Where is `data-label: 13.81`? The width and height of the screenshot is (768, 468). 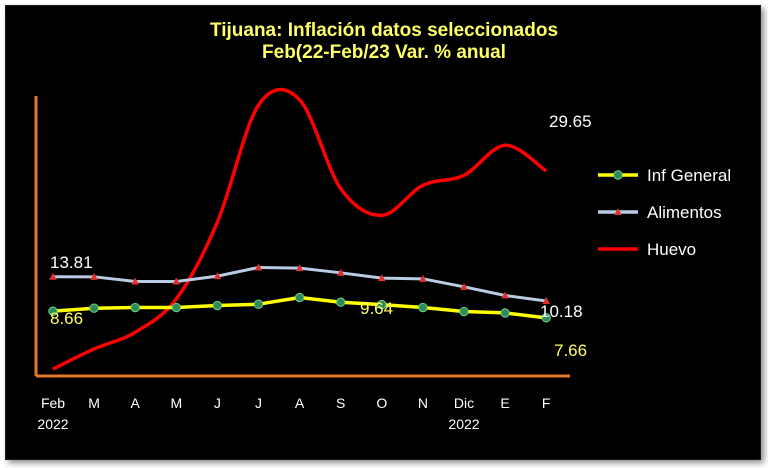
data-label: 13.81 is located at coordinates (71, 262).